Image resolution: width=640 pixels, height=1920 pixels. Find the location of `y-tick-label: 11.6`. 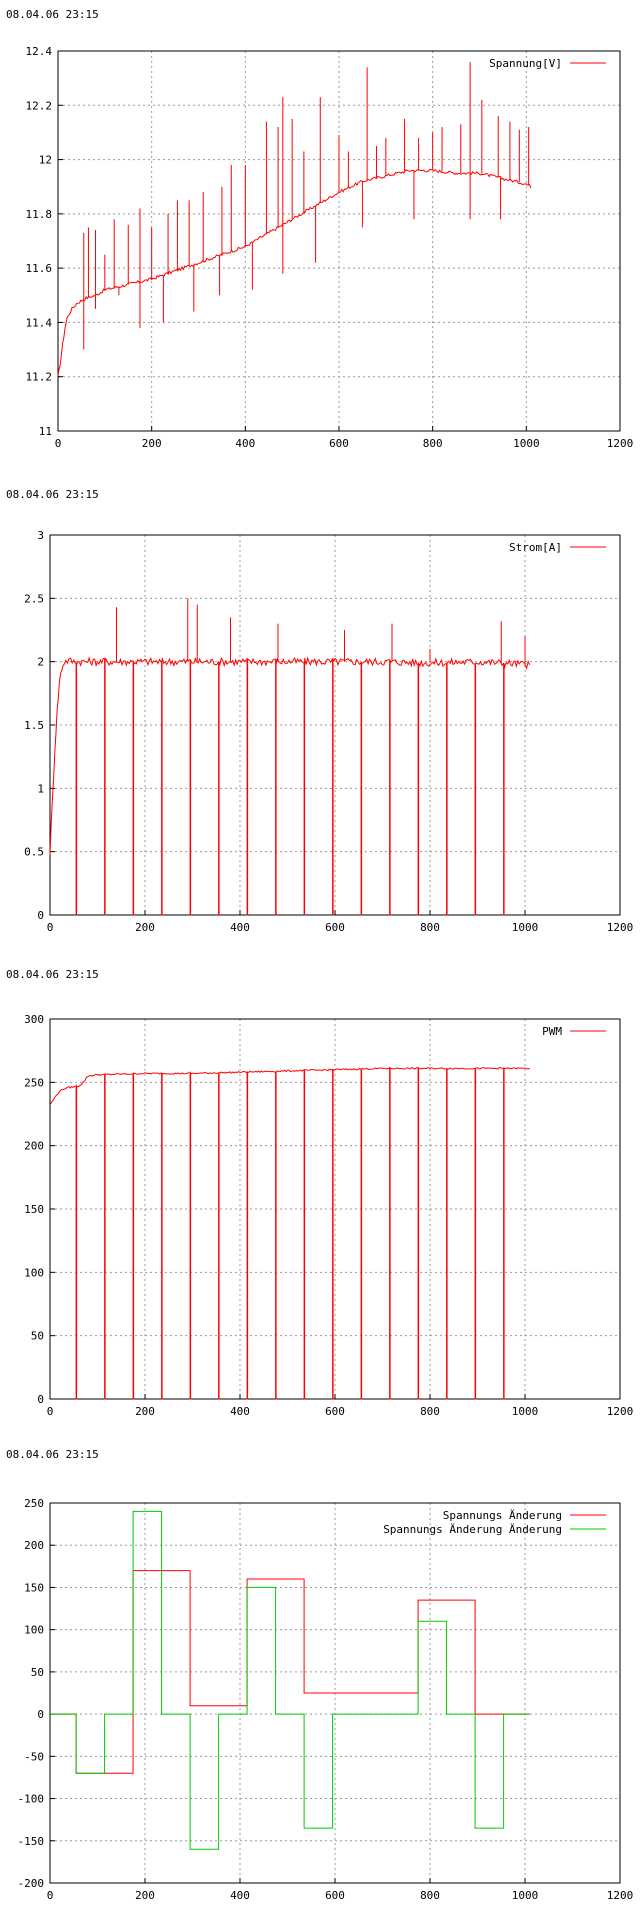

y-tick-label: 11.6 is located at coordinates (39, 268).